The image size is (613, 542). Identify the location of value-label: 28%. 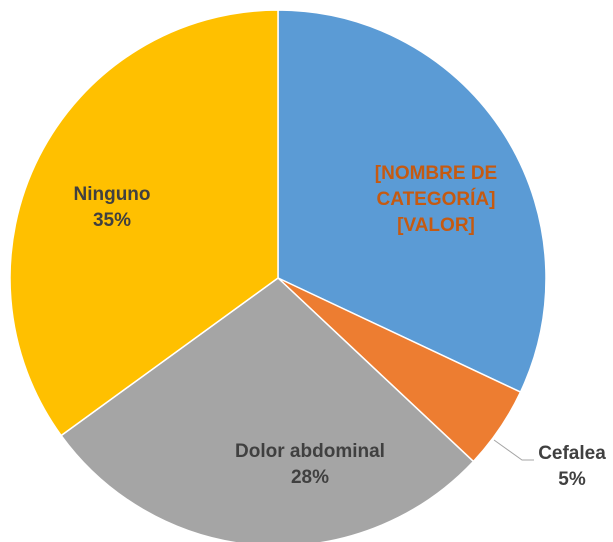
(310, 477).